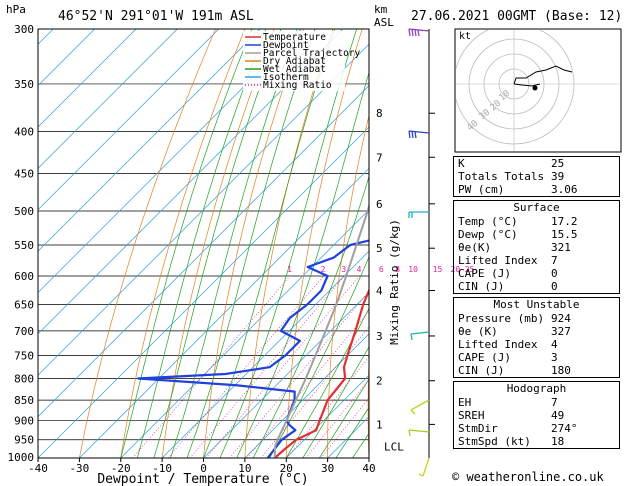 This screenshot has height=486, width=629. What do you see at coordinates (564, 234) in the screenshot?
I see `index-value: 15.5` at bounding box center [564, 234].